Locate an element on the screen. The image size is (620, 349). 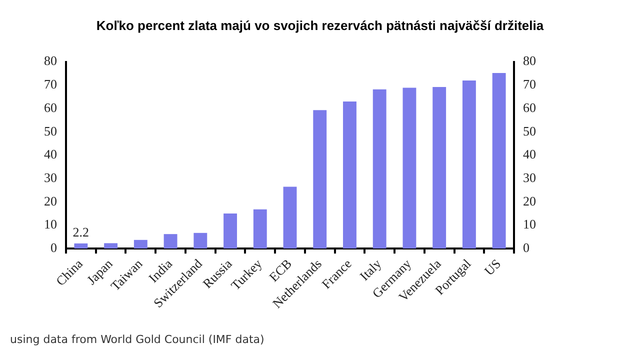
y2-tick-label: 10 is located at coordinates (529, 224).